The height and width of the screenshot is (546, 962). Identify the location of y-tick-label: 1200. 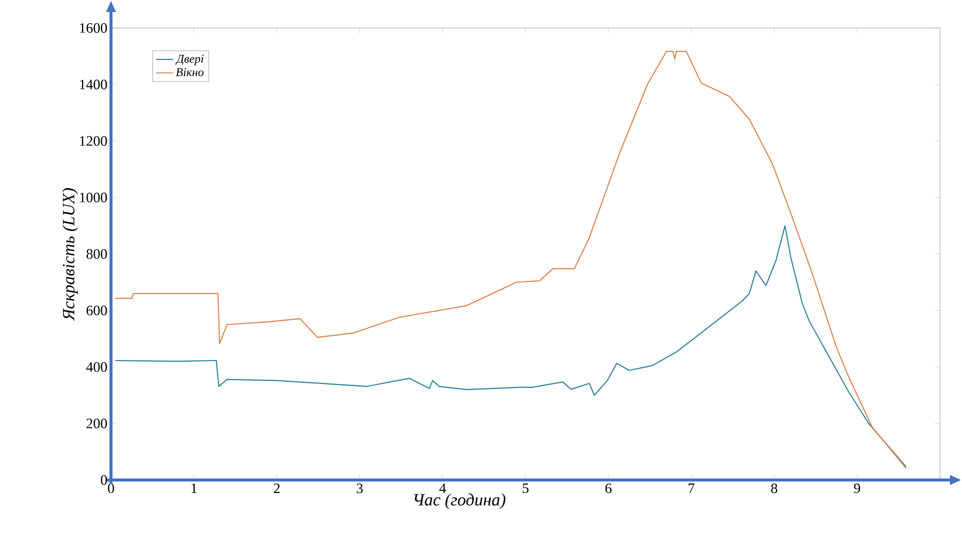
(93, 141).